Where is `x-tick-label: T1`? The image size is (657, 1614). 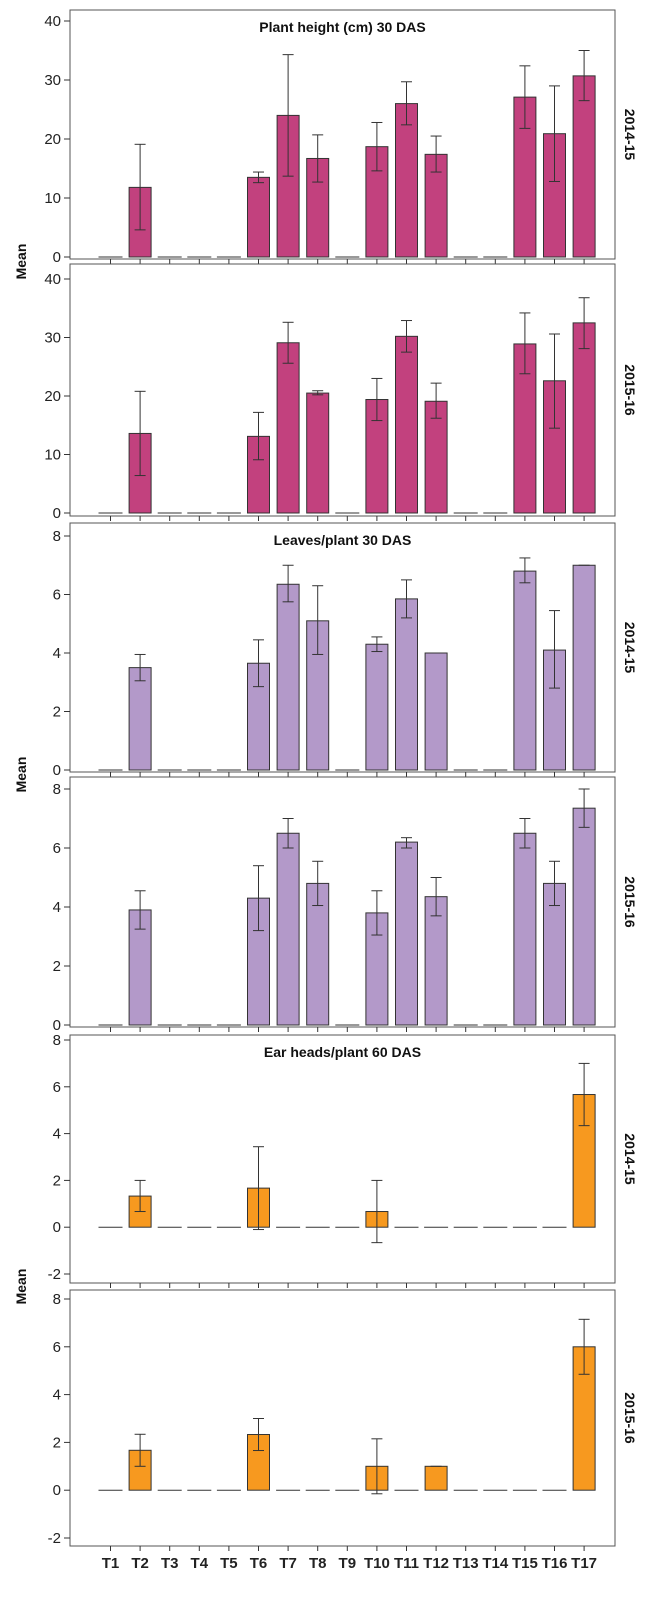
x-tick-label: T1 is located at coordinates (111, 1563).